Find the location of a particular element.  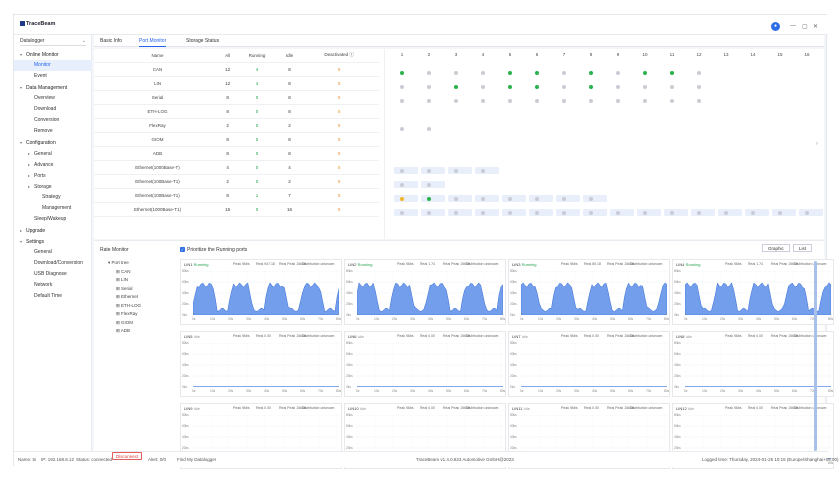

tree-item-lin: ⊞ LIN is located at coordinates (138, 280).